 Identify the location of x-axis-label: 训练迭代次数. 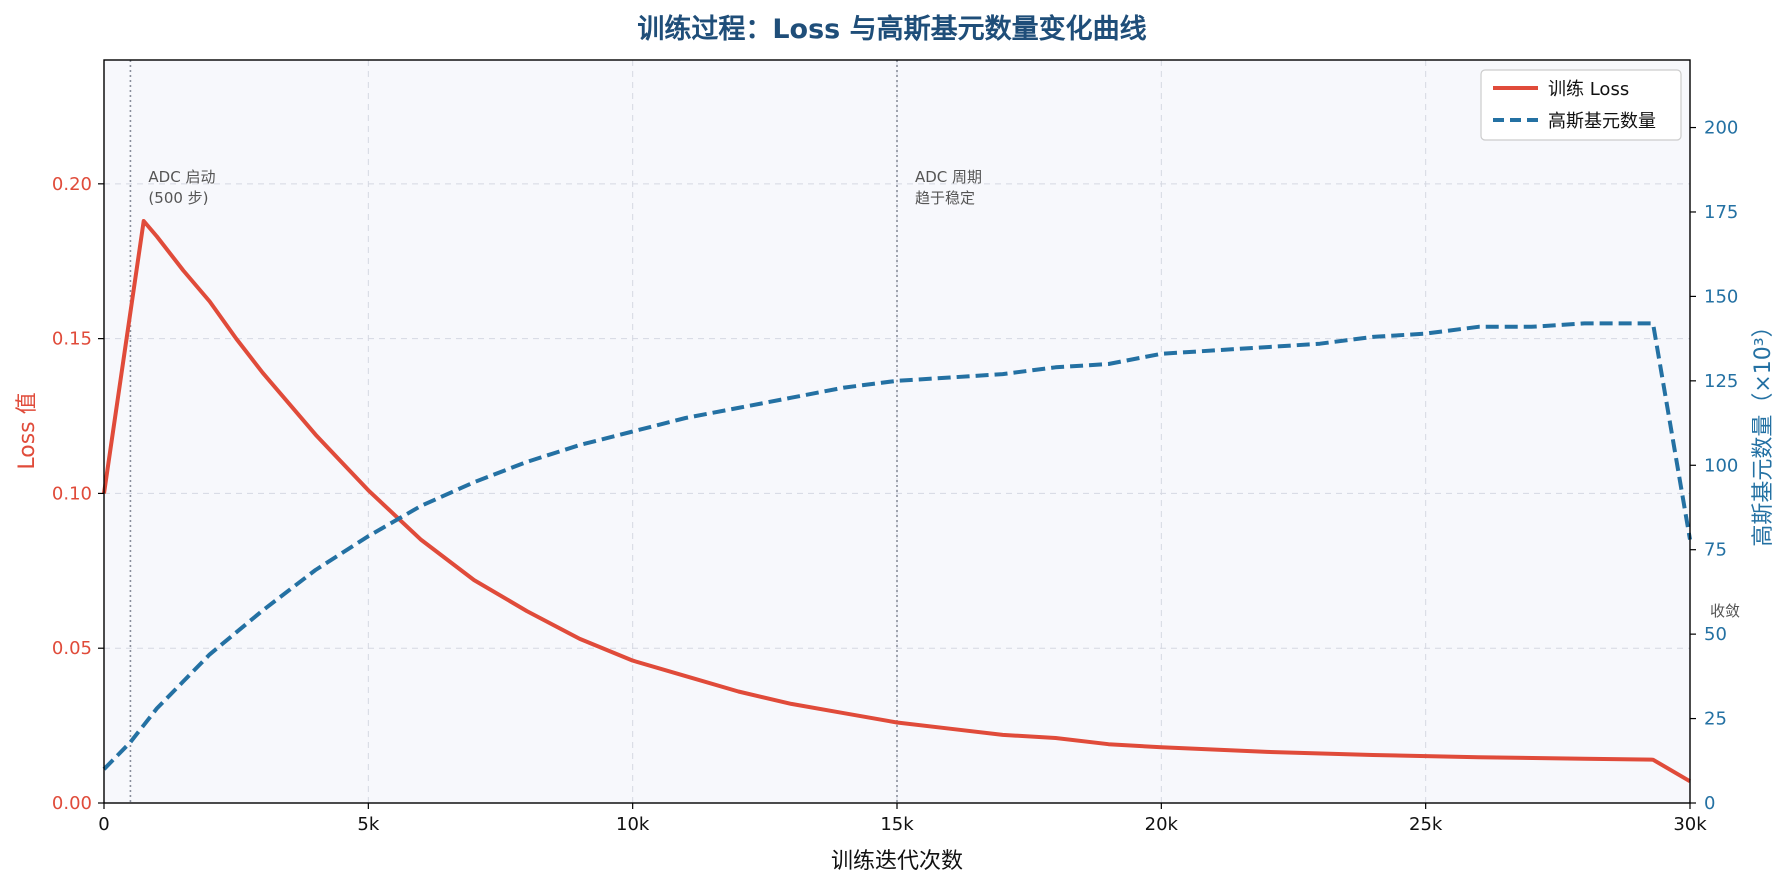
(897, 861).